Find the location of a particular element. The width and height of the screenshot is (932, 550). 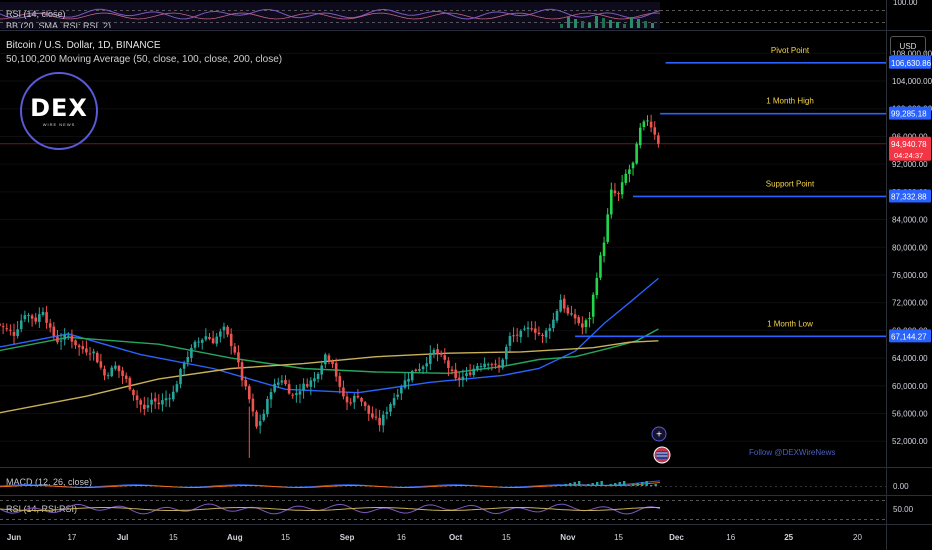

x-tick-label: Jul is located at coordinates (123, 537).